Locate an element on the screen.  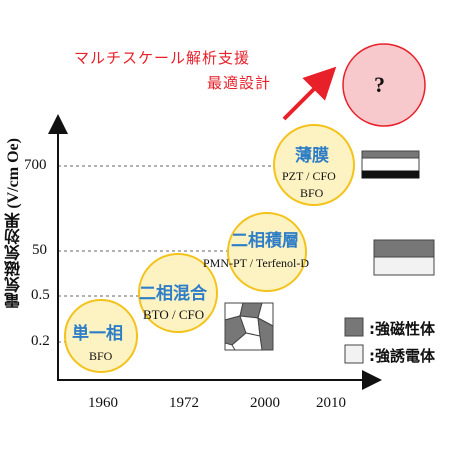
y-axis-title: 電気磁気効果 (V/cm Oe) is located at coordinates (14, 223).